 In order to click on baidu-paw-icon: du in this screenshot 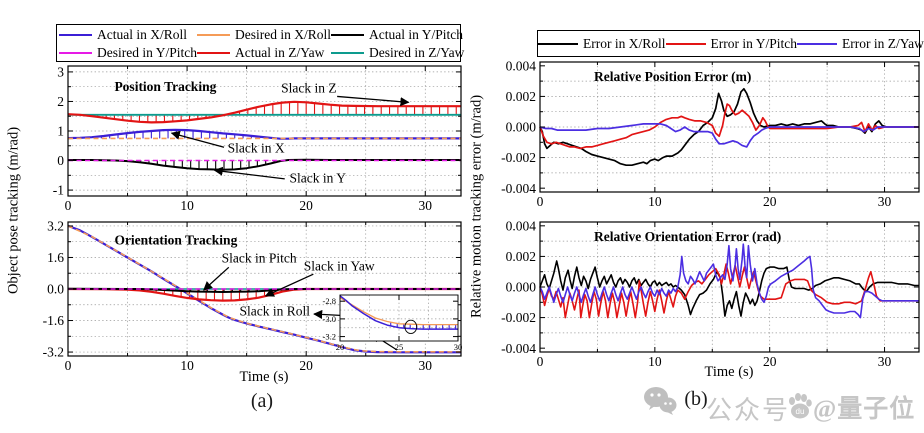, I will do `click(800, 406)`.